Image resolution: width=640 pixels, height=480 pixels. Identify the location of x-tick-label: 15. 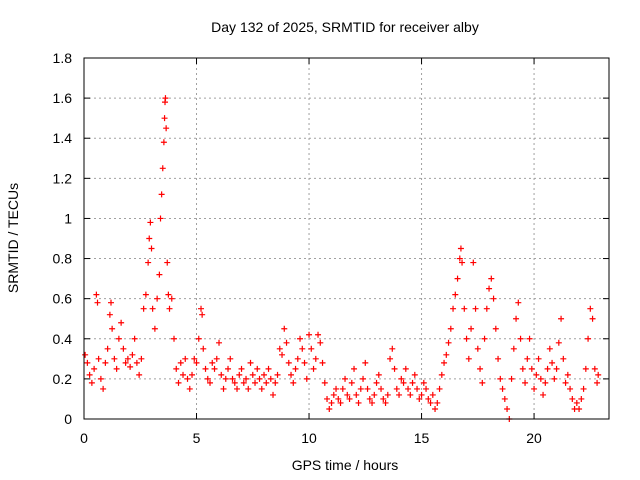
(422, 438).